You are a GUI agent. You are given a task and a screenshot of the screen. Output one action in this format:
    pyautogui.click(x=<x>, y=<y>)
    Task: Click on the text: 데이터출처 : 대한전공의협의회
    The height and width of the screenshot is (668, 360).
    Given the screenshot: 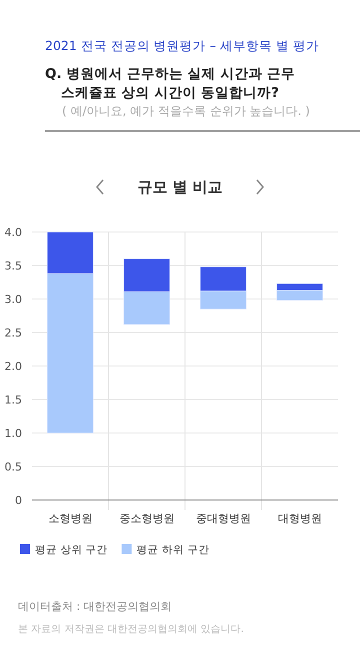 What is the action you would take?
    pyautogui.click(x=95, y=606)
    